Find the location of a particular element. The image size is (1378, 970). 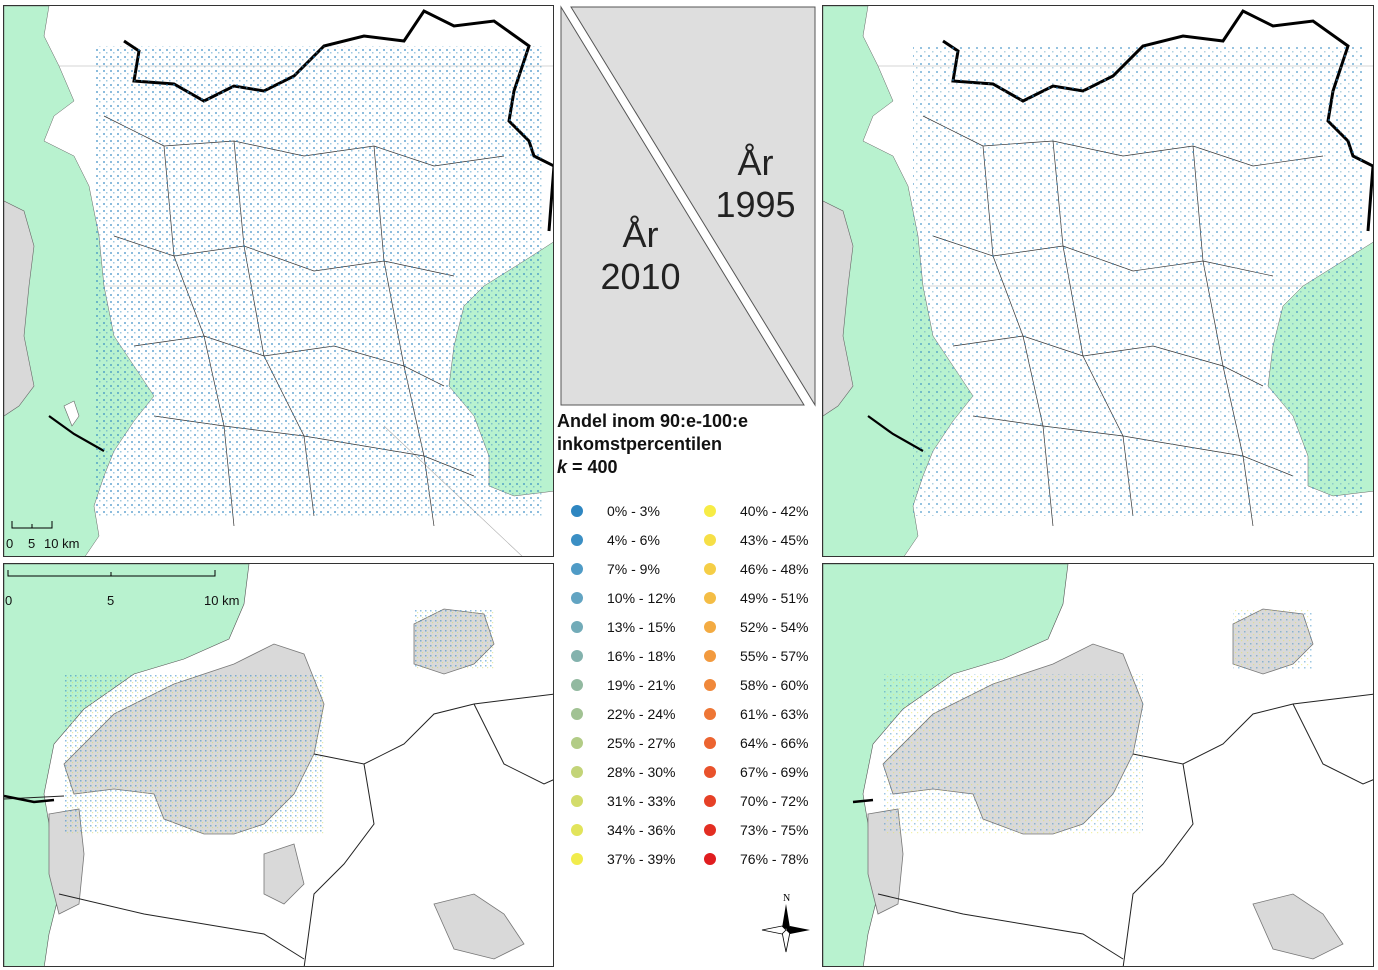

legend-item: 61% - 63% is located at coordinates (756, 713).